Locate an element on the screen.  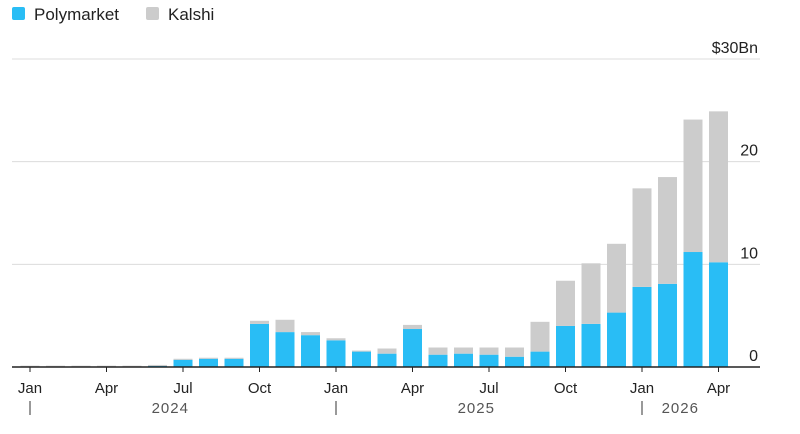
x-axis-ticks: Jan Apr Jul Oct Jan Apr Jul Oct Jan Apr is located at coordinates (374, 382).